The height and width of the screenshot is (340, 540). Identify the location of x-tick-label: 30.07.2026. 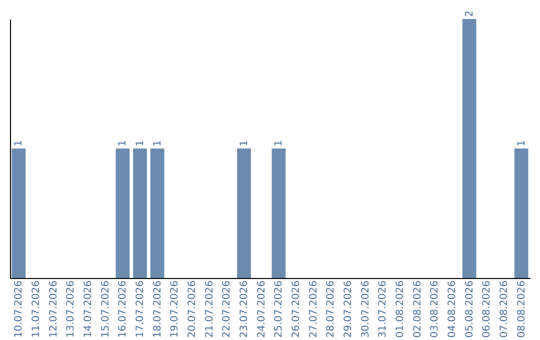
(366, 309).